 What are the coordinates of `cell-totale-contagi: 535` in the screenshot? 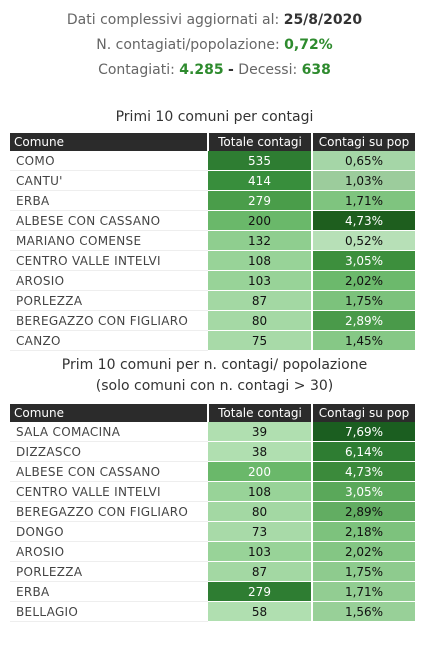 It's located at (260, 161).